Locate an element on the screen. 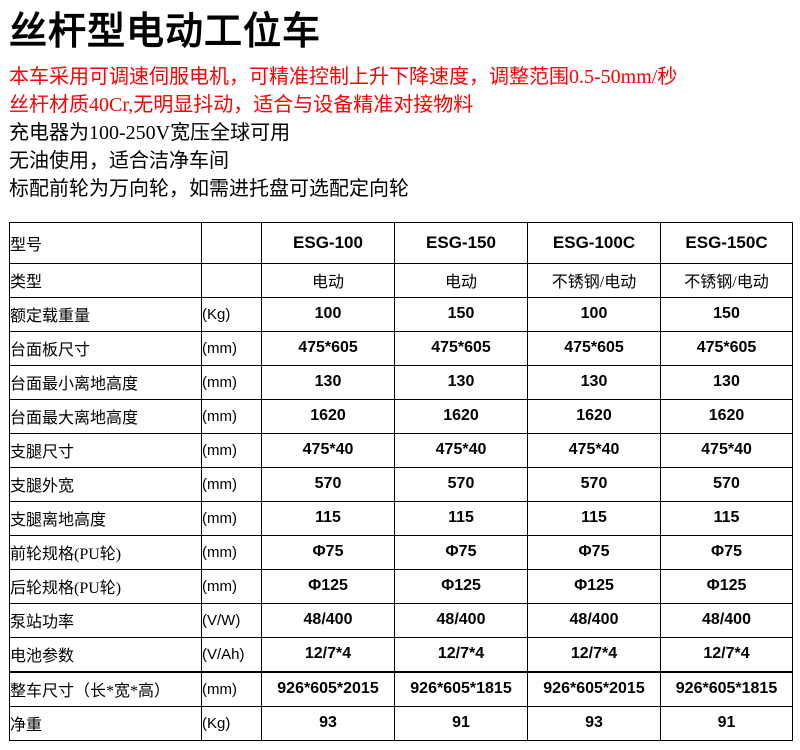 The image size is (800, 750). row-label: 支腿外宽 is located at coordinates (105, 484).